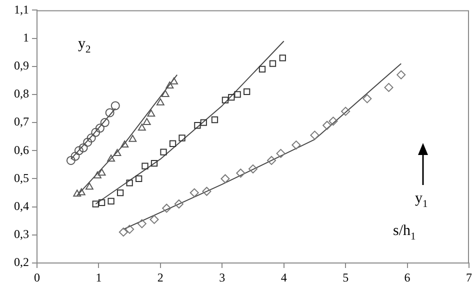 Image resolution: width=475 pixels, height=299 pixels. Describe the element at coordinates (345, 277) in the screenshot. I see `x-tick-label: 5` at that location.